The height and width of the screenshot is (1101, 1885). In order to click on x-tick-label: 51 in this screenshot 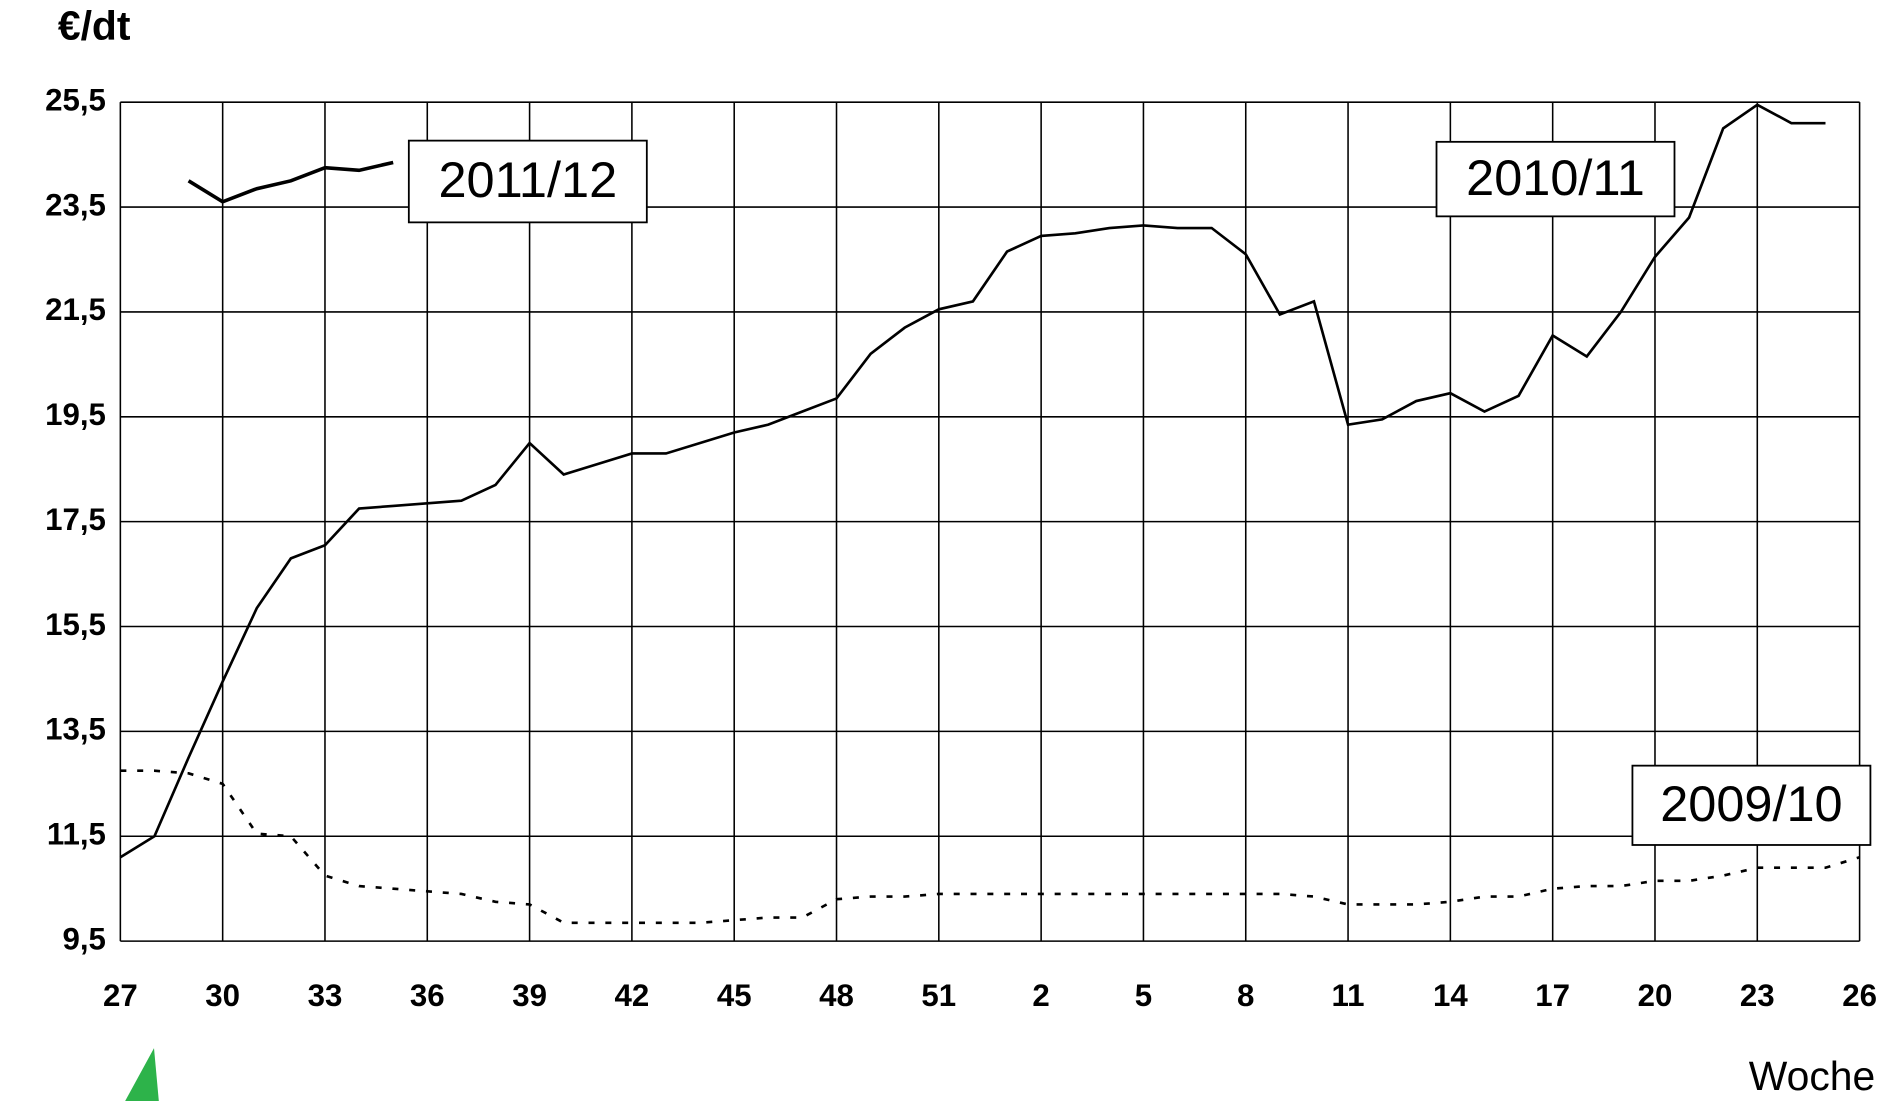, I will do `click(938, 995)`.